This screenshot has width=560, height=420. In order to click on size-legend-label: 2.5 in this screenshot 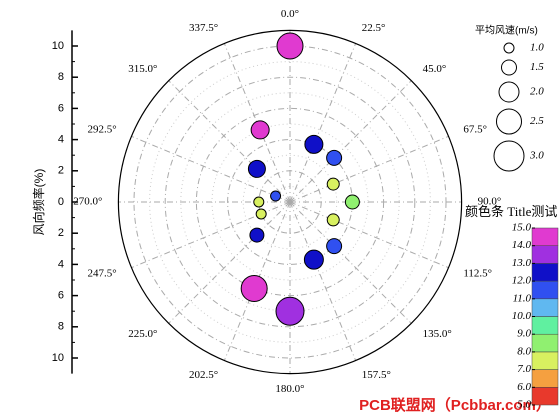, I will do `click(537, 121)`.